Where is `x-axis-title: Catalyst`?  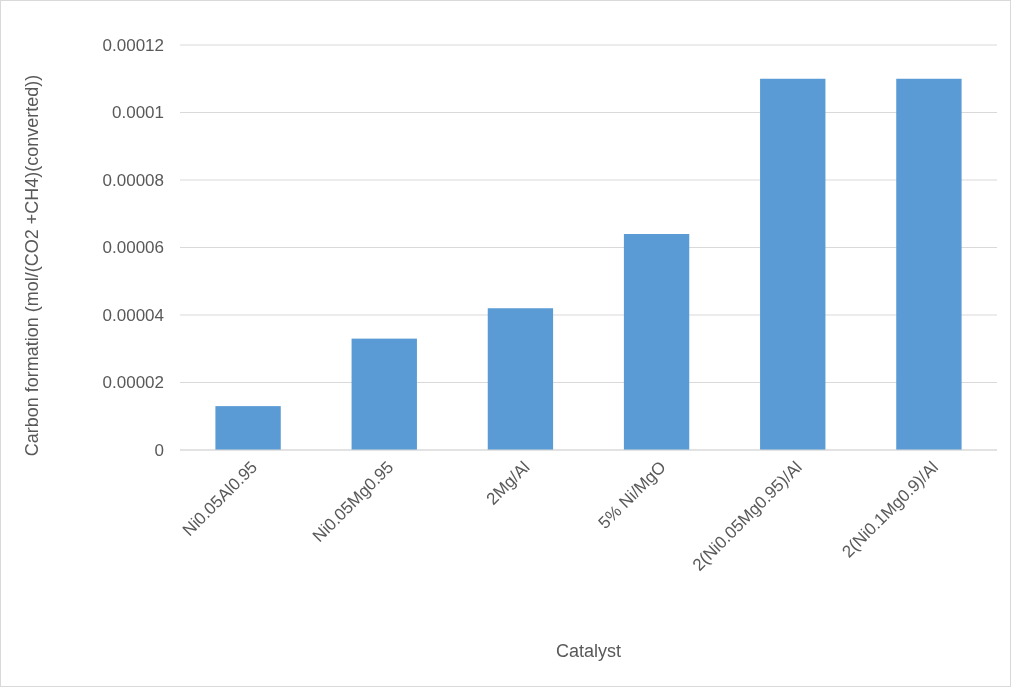 x-axis-title: Catalyst is located at coordinates (588, 651).